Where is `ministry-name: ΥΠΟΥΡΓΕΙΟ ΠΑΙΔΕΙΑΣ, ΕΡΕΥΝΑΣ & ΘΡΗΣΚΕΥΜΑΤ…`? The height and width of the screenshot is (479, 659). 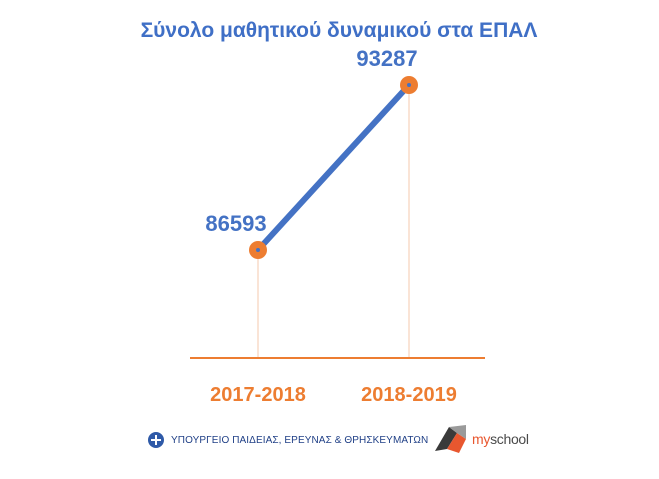 ministry-name: ΥΠΟΥΡΓΕΙΟ ΠΑΙΔΕΙΑΣ, ΕΡΕΥΝΑΣ & ΘΡΗΣΚΕΥΜΑΤ… is located at coordinates (300, 440).